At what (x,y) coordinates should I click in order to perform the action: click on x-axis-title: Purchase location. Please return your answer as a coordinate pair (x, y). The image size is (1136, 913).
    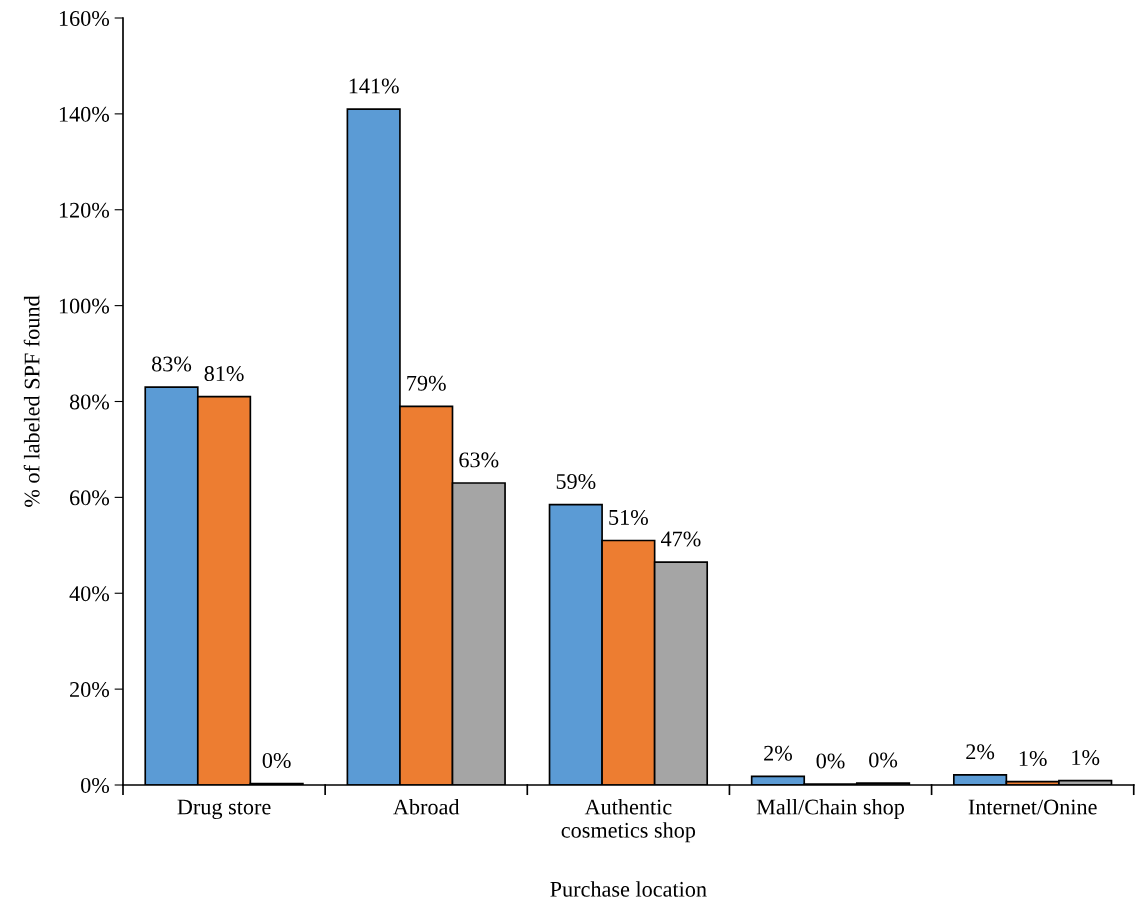
    Looking at the image, I should click on (628, 889).